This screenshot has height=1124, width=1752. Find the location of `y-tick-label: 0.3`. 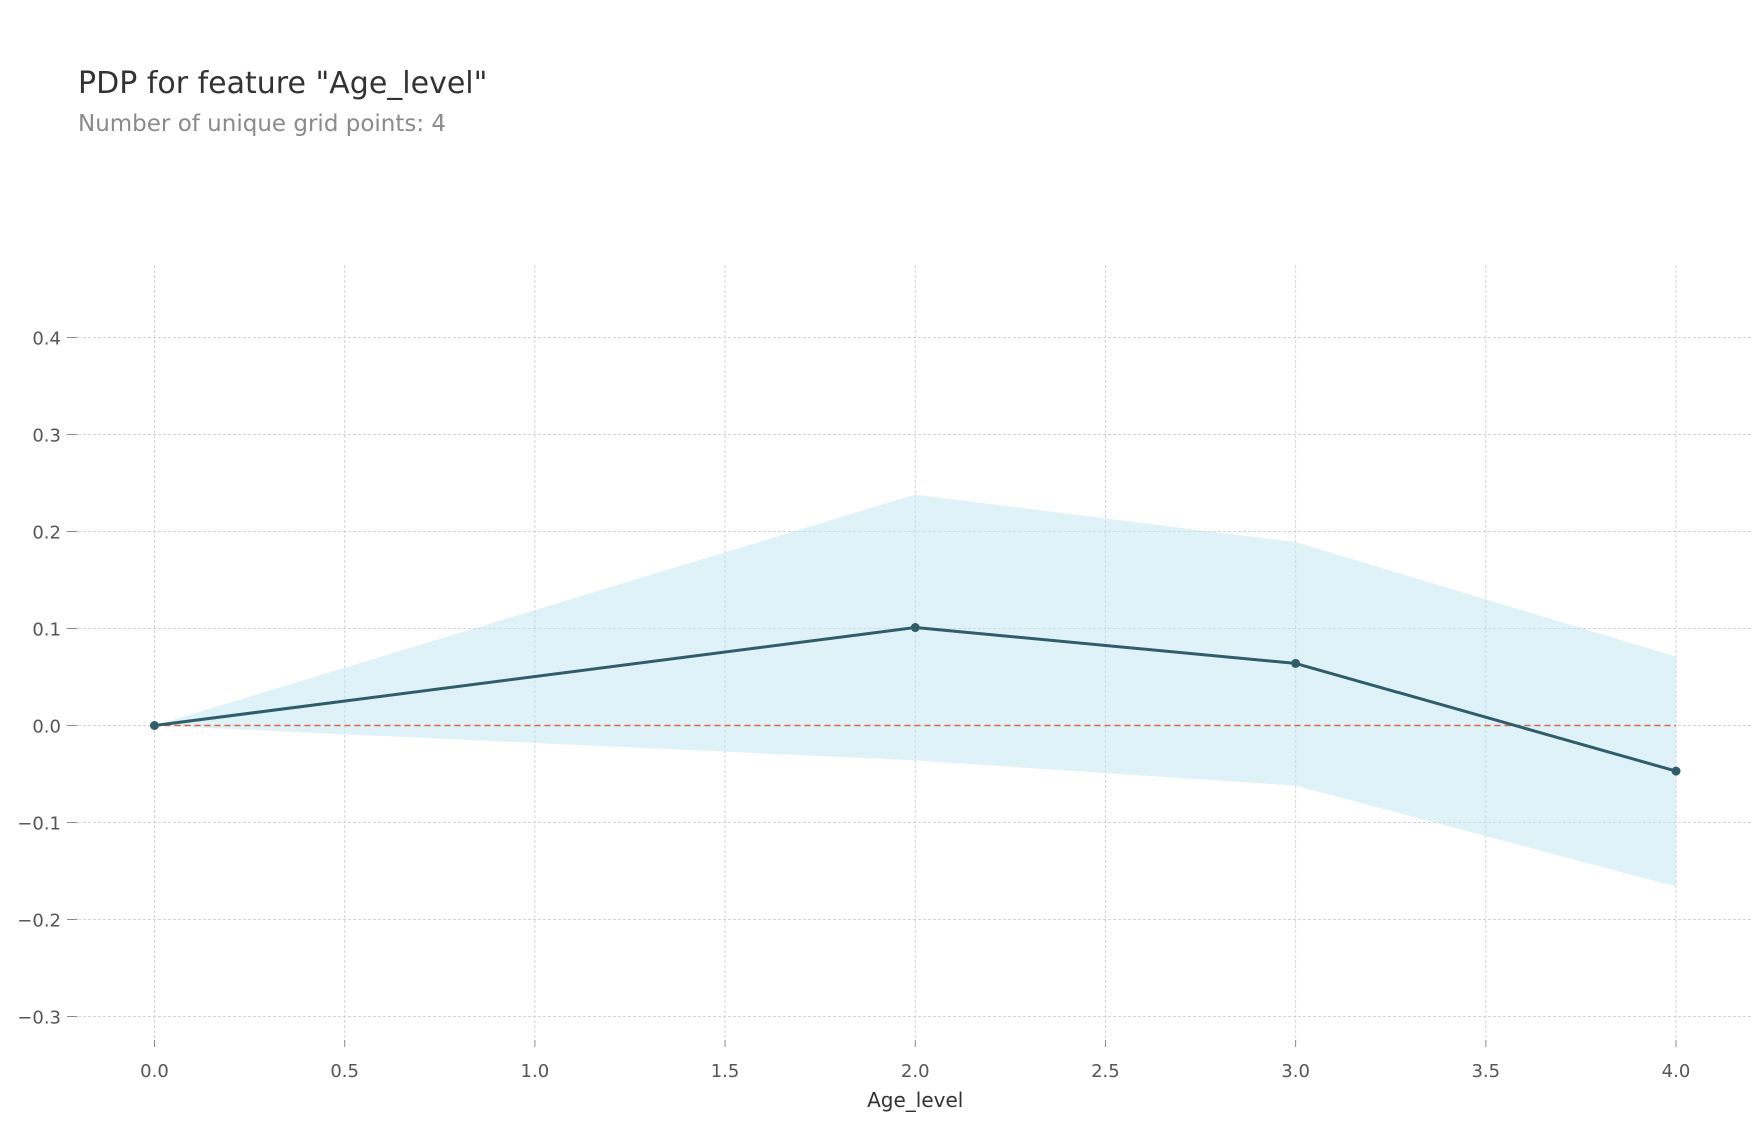

y-tick-label: 0.3 is located at coordinates (46, 436).